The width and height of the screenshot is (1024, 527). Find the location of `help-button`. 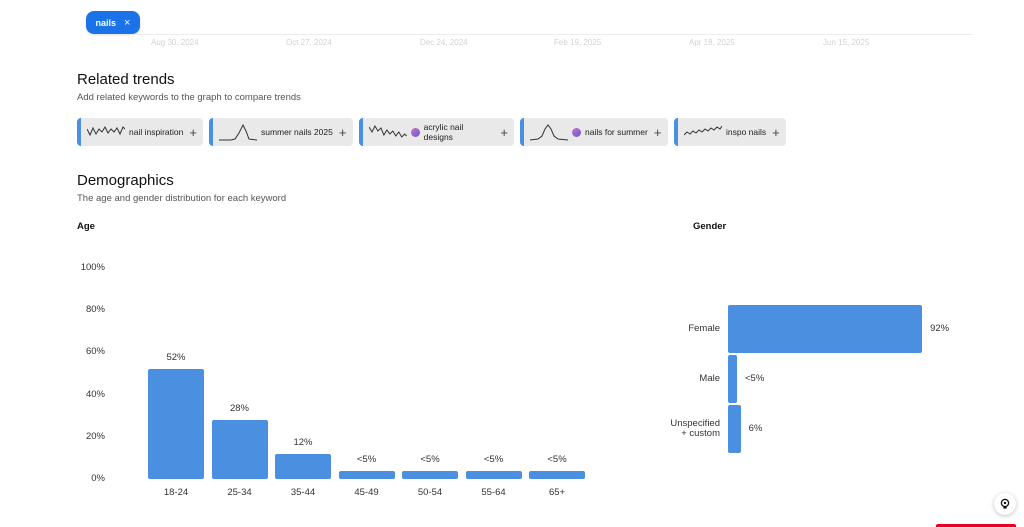

help-button is located at coordinates (1005, 504).